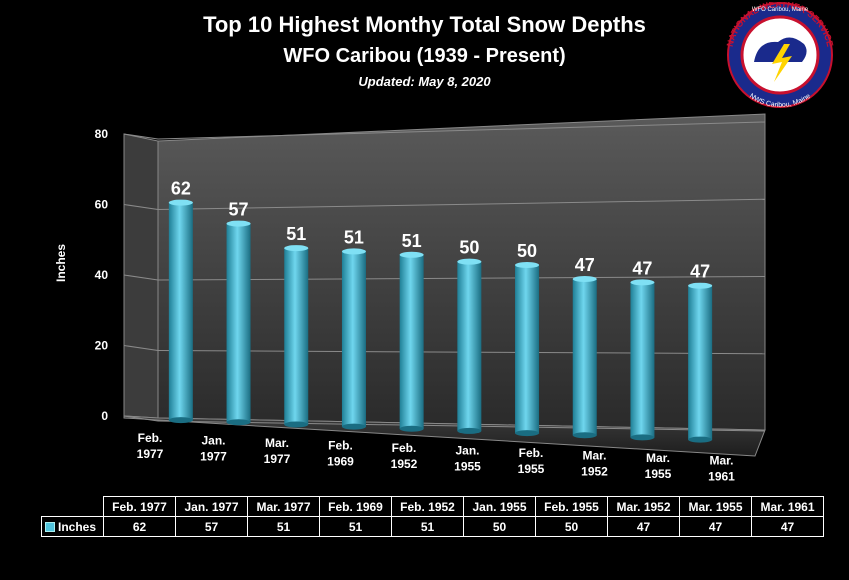 Image resolution: width=849 pixels, height=580 pixels. I want to click on y-tick-label: 60, so click(102, 205).